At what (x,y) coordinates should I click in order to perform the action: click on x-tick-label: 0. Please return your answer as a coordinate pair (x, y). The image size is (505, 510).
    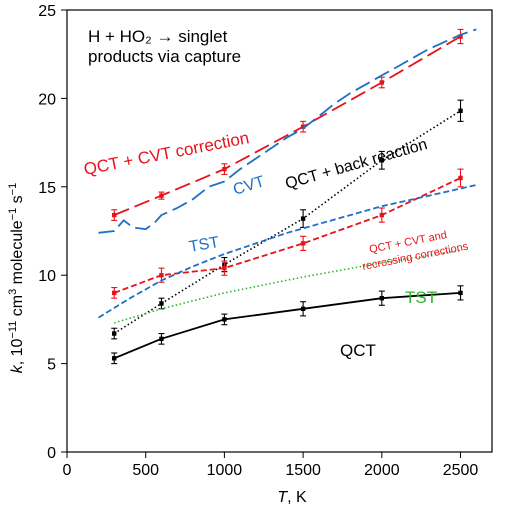
    Looking at the image, I should click on (67, 470).